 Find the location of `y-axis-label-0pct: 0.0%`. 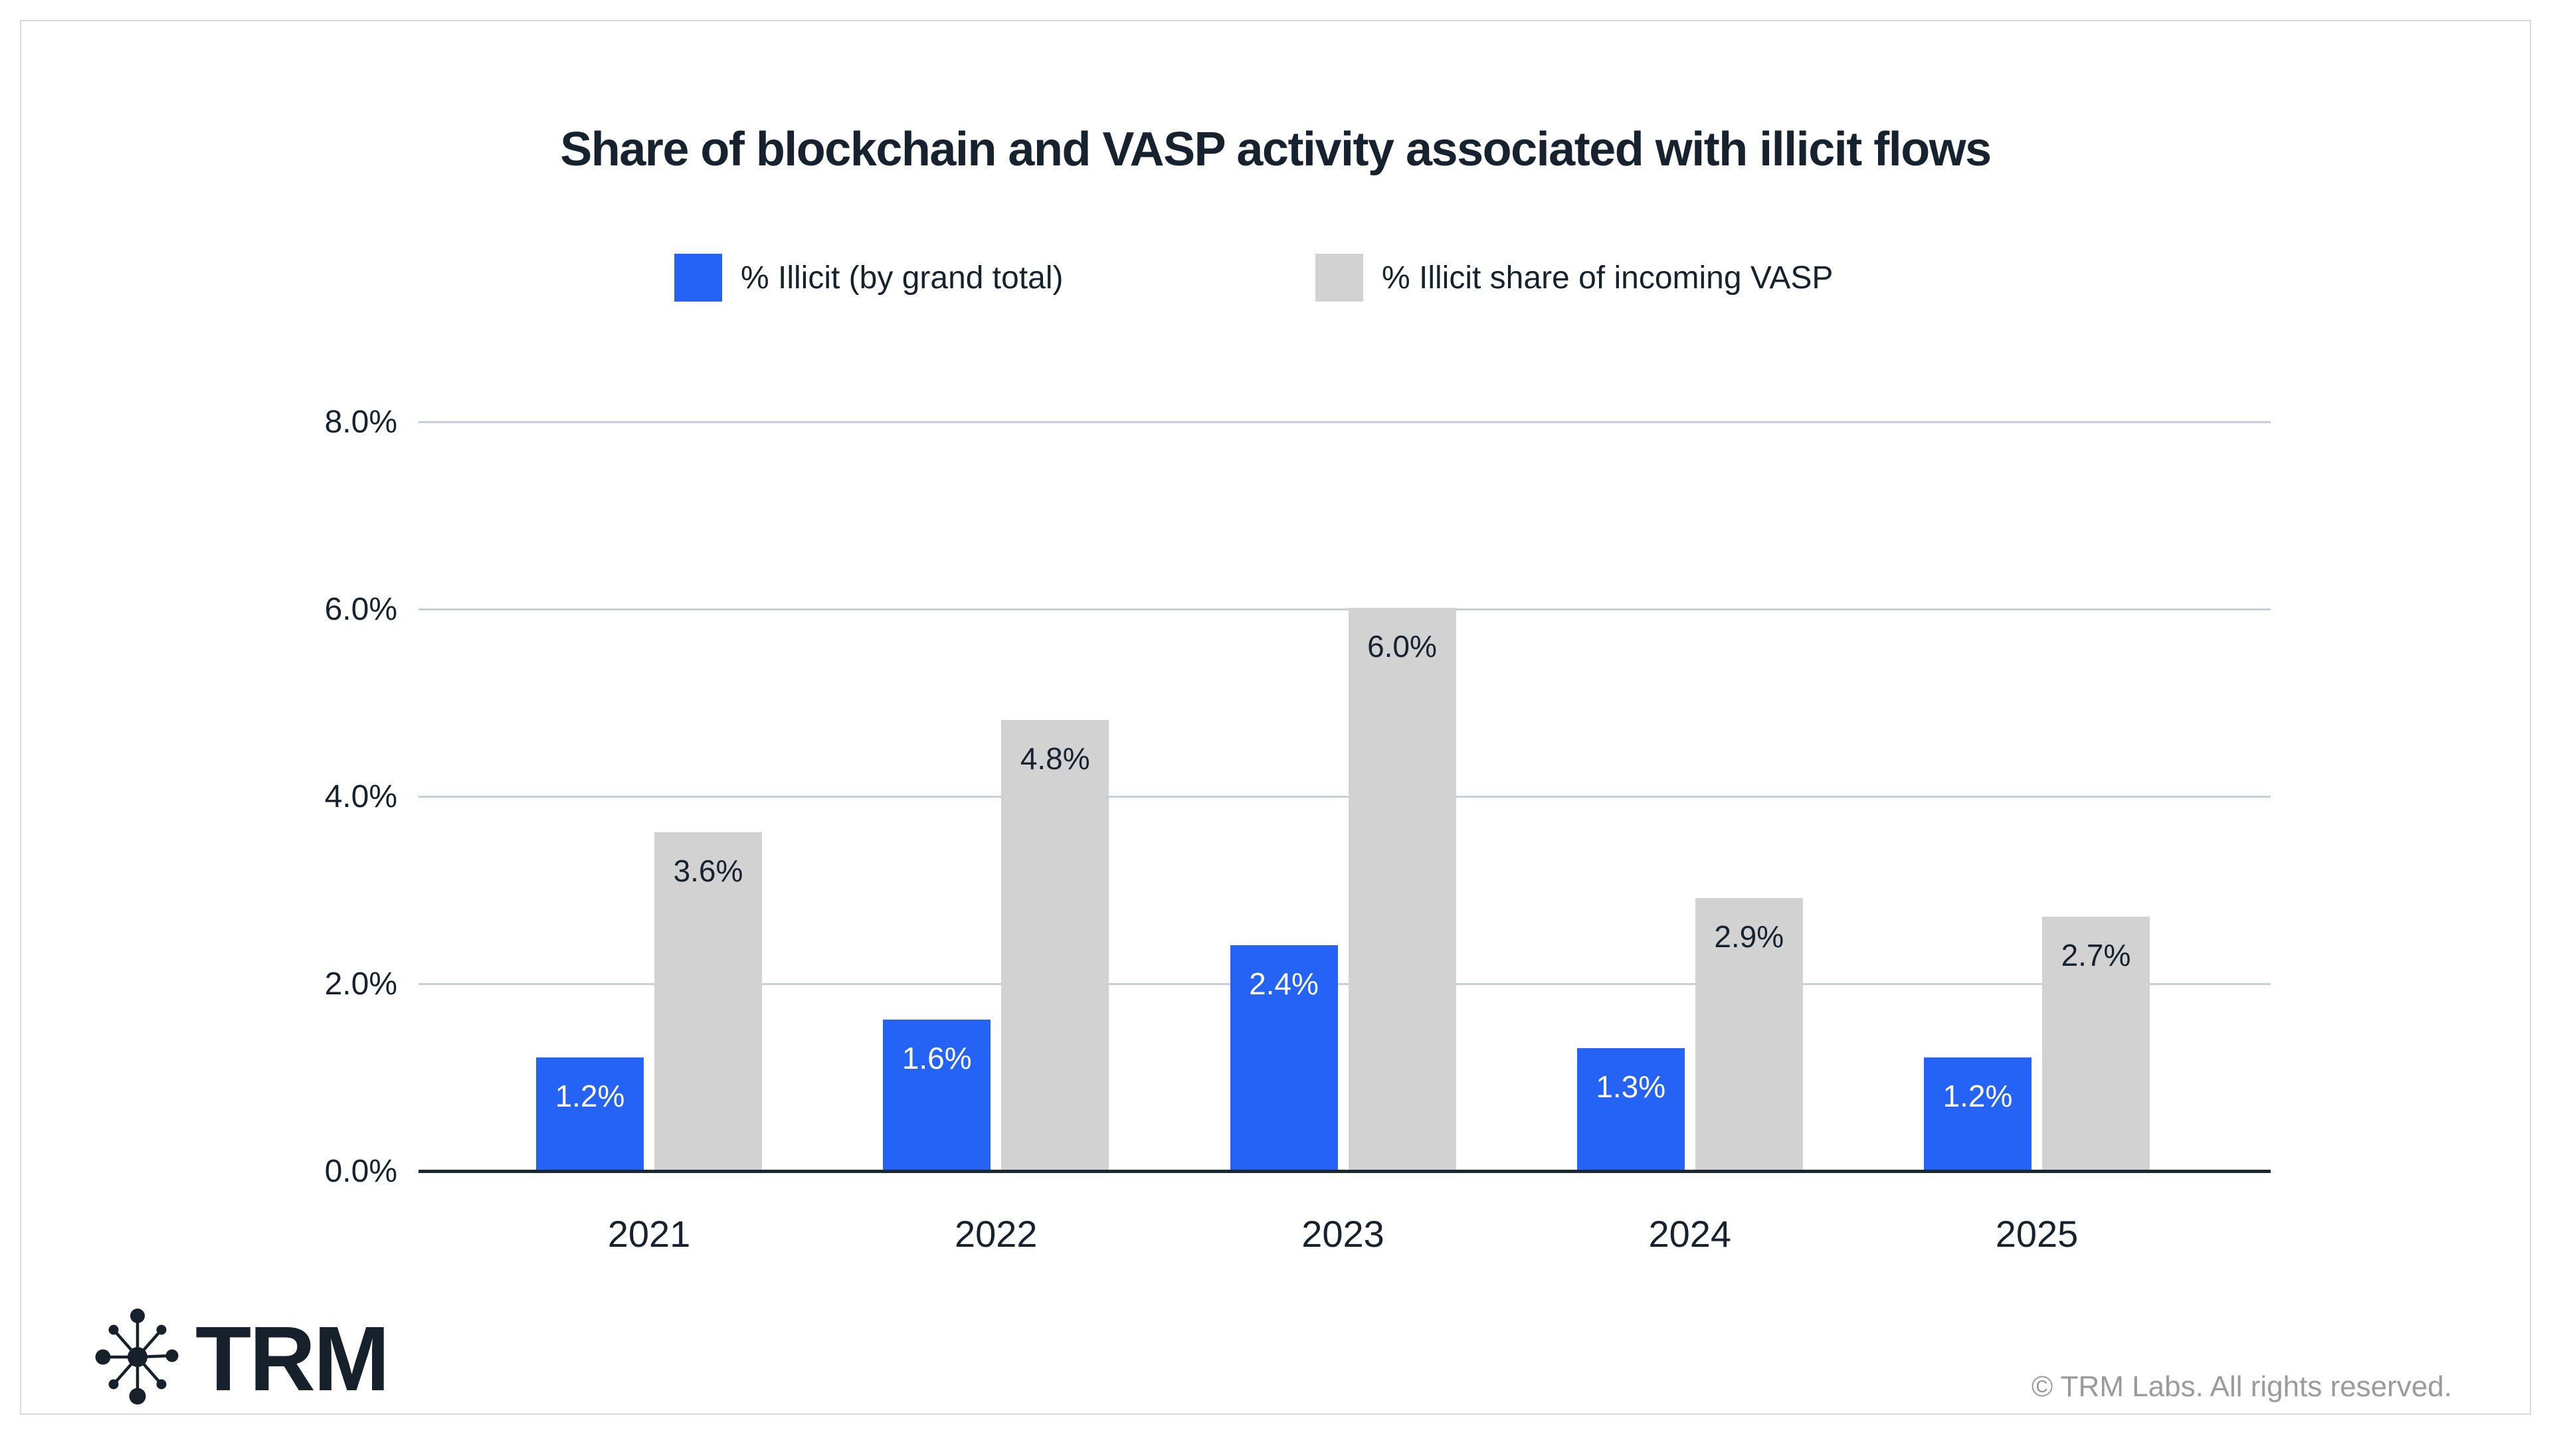

y-axis-label-0pct: 0.0% is located at coordinates (317, 1172).